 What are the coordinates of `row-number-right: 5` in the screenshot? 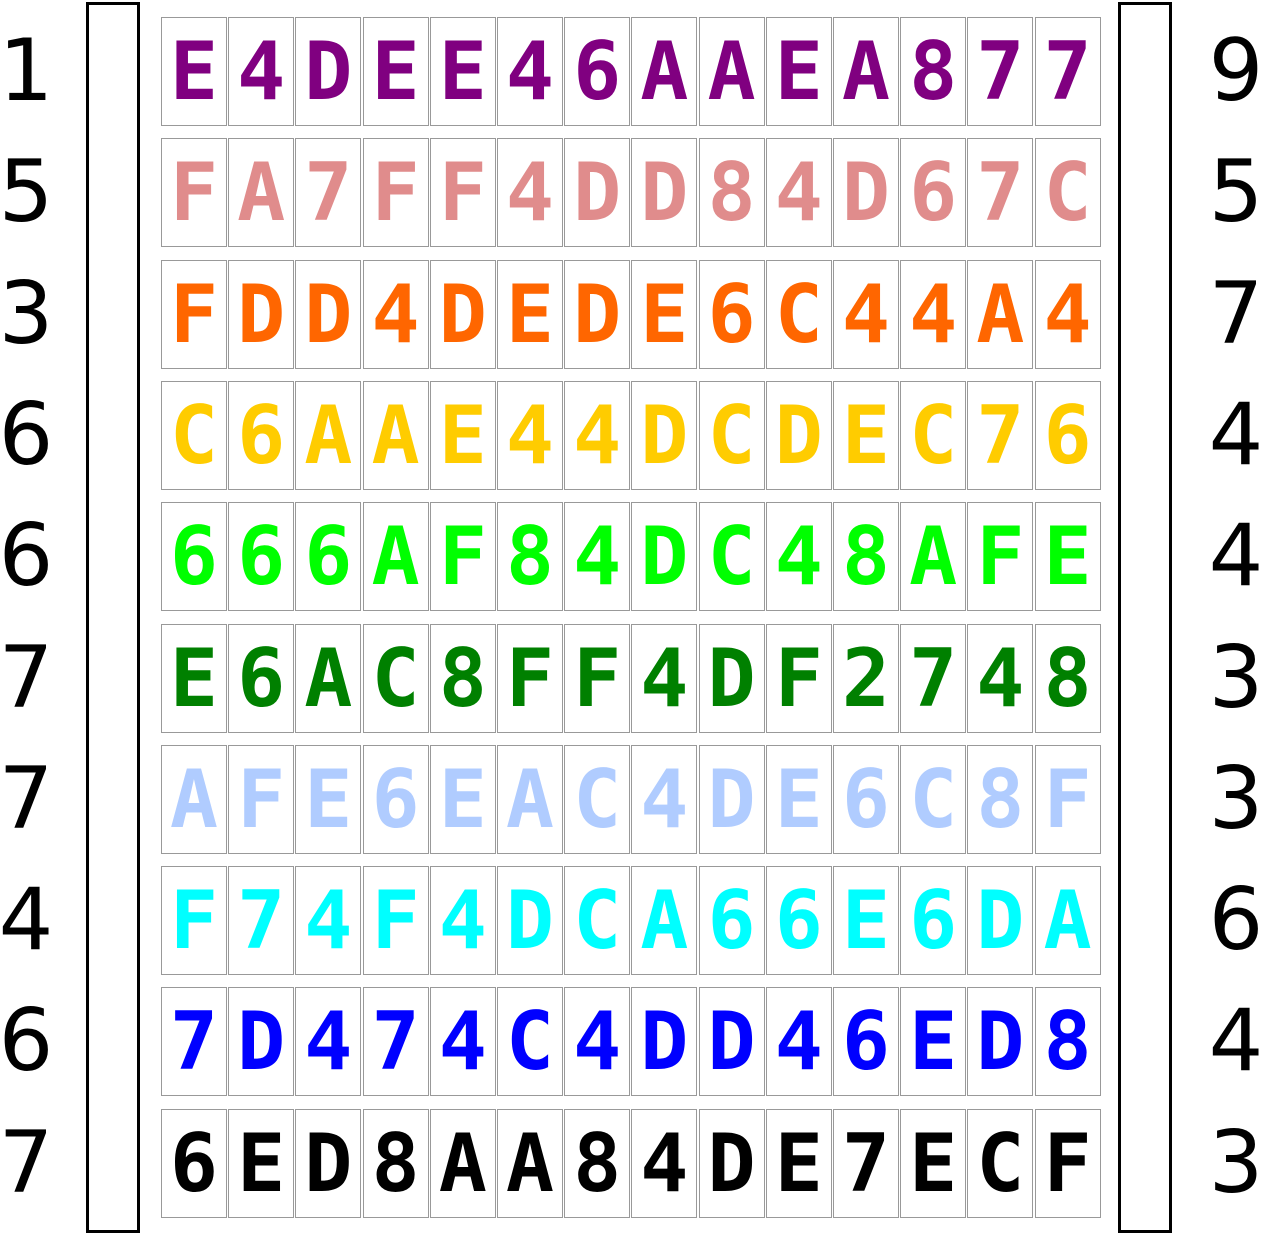 It's located at (1234, 192).